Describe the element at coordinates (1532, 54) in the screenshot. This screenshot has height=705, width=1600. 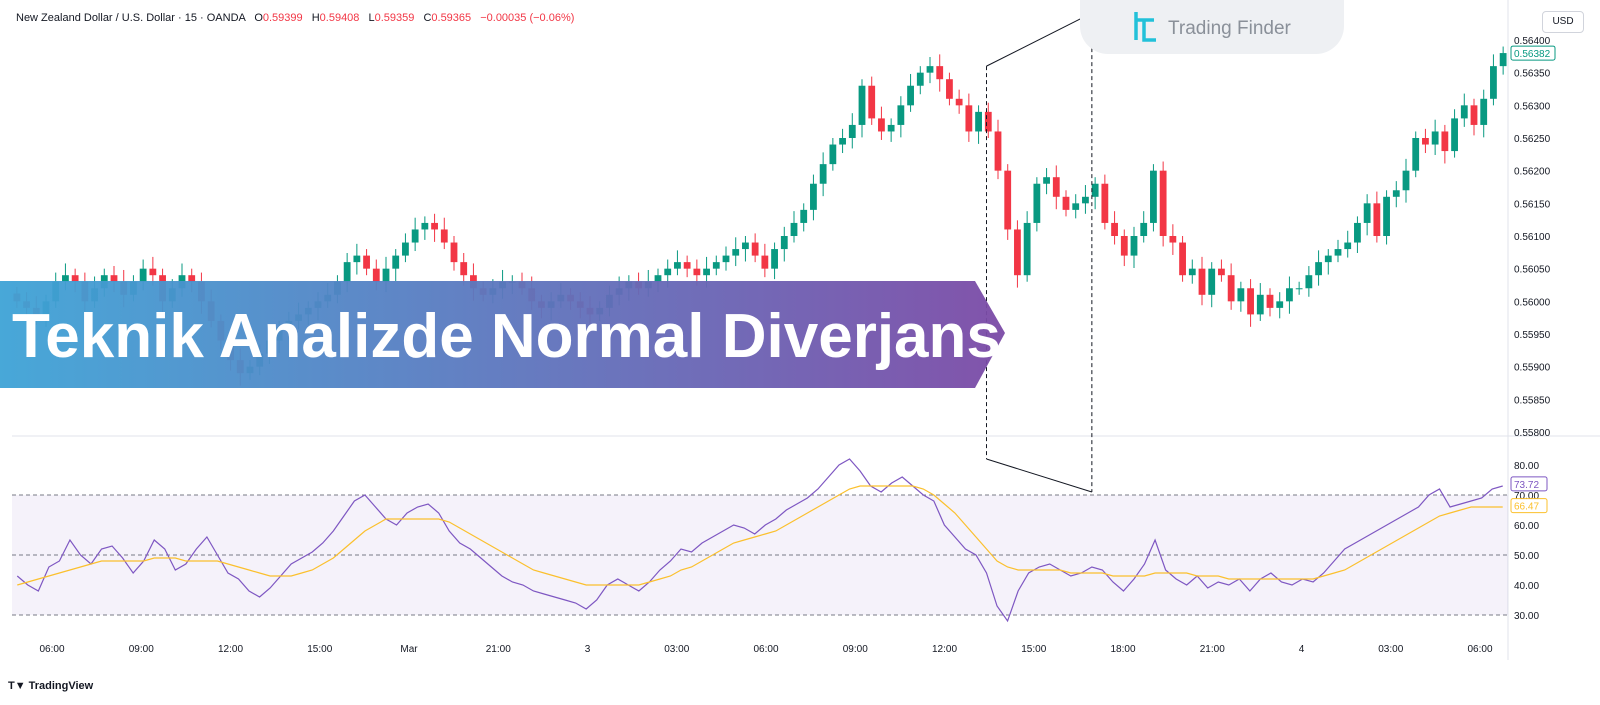
I see `current-price-label: 0.56382` at that location.